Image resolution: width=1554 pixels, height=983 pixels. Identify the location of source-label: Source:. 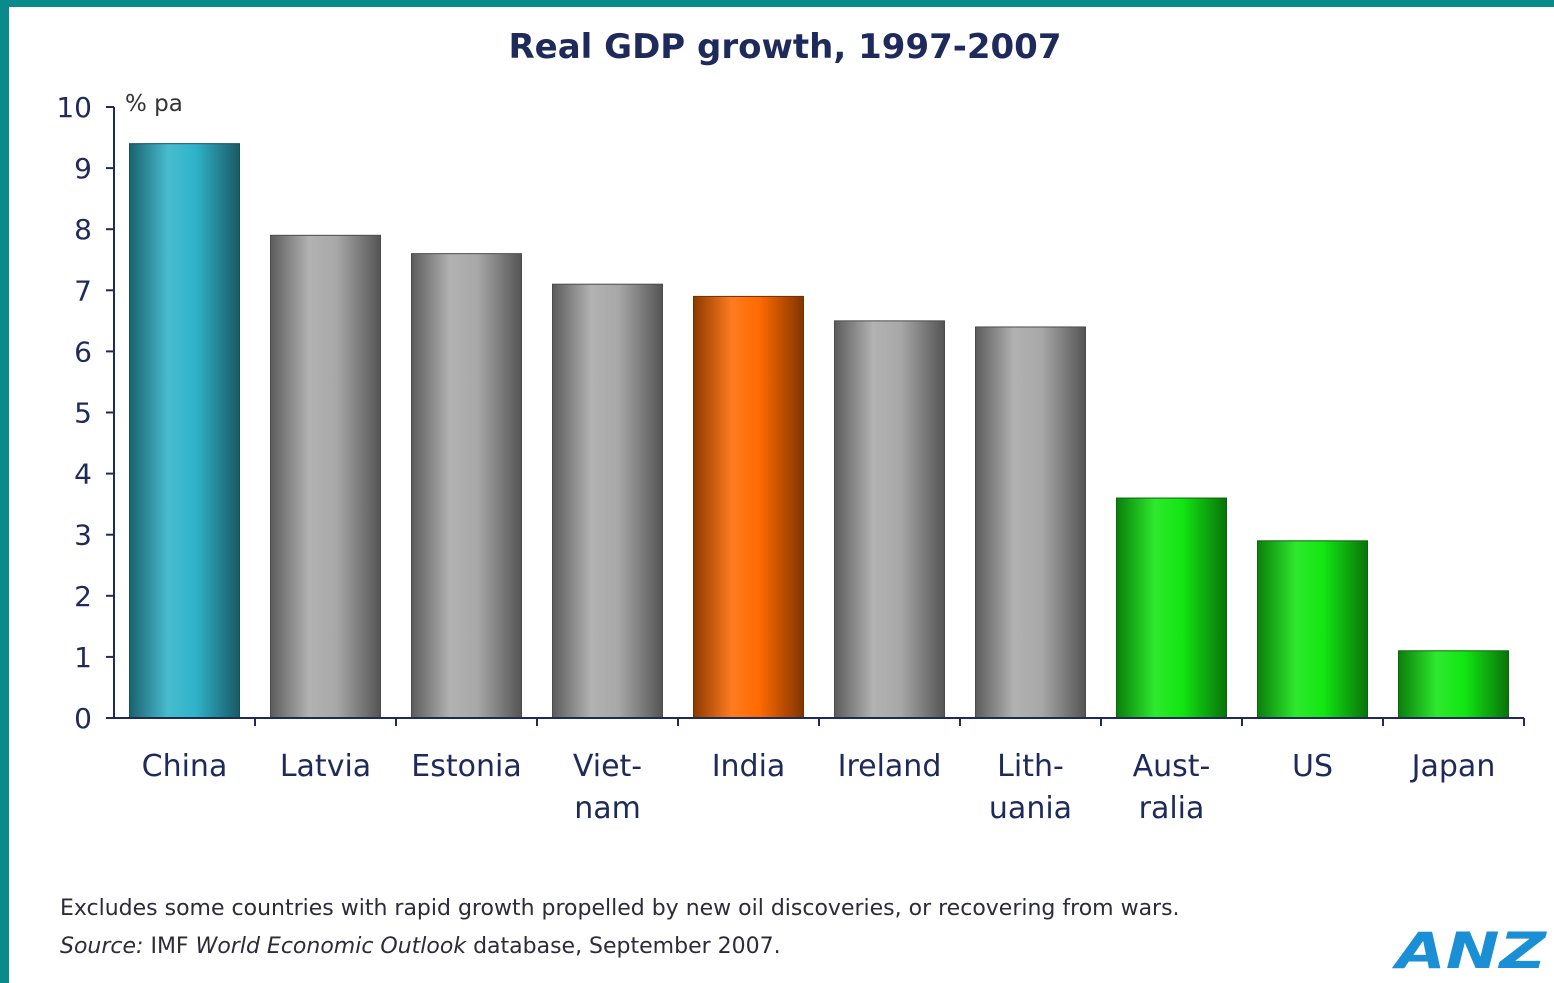
(102, 946).